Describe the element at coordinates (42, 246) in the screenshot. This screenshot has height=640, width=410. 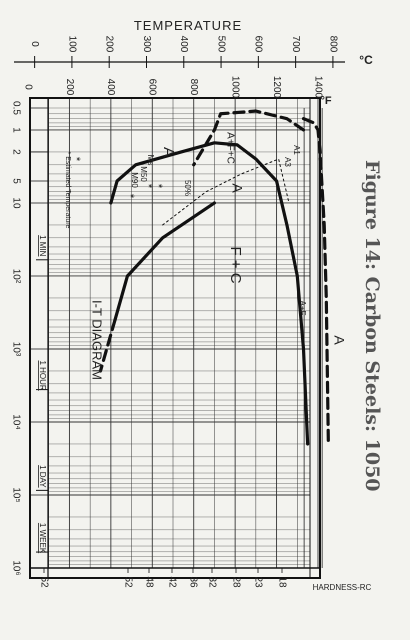
I see `time-mark-label: 1 MIN` at that location.